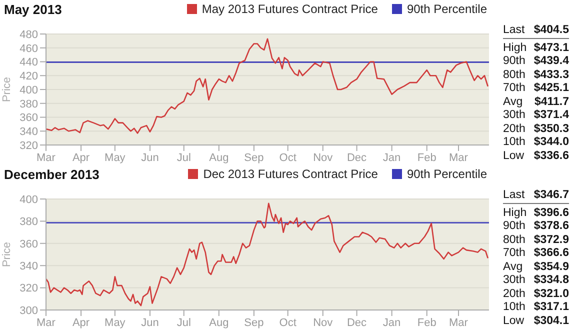  What do you see at coordinates (551, 227) in the screenshot?
I see `text: $378.6` at bounding box center [551, 227].